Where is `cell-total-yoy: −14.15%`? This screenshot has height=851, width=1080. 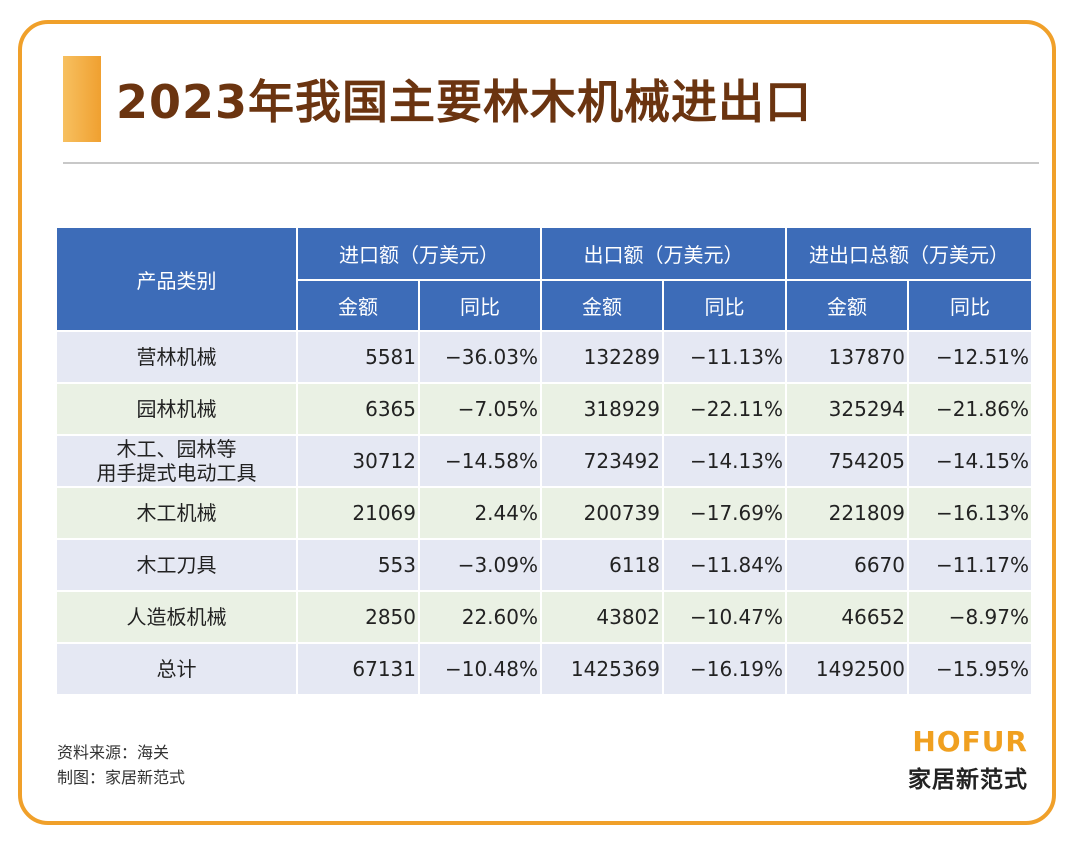
cell-total-yoy: −14.15% is located at coordinates (969, 461).